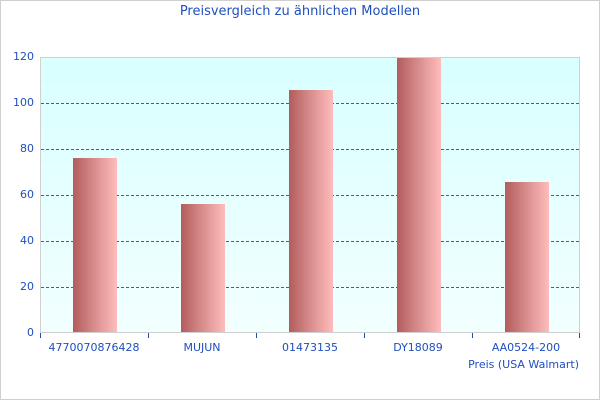 This screenshot has height=400, width=600. Describe the element at coordinates (203, 268) in the screenshot. I see `bar-mujun` at that location.